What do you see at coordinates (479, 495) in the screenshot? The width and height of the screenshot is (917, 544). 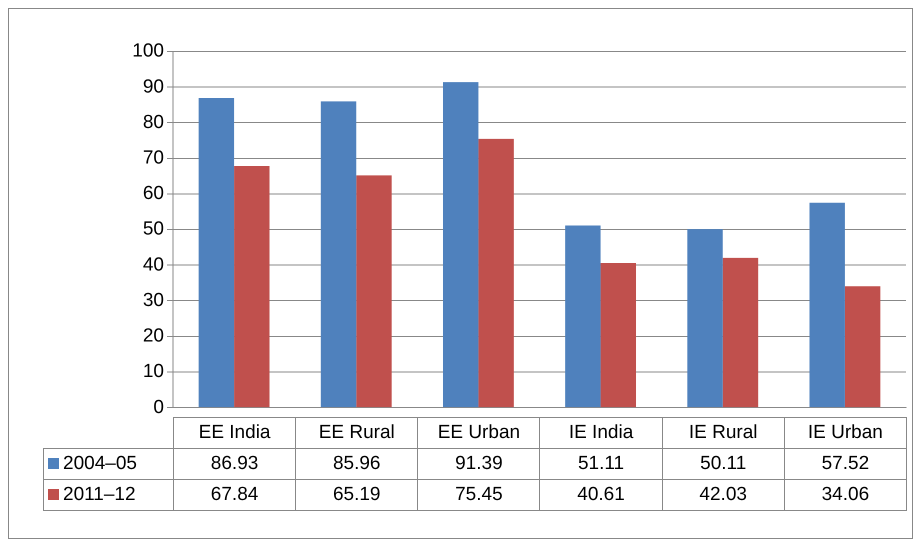 I see `data-label: 75.45` at bounding box center [479, 495].